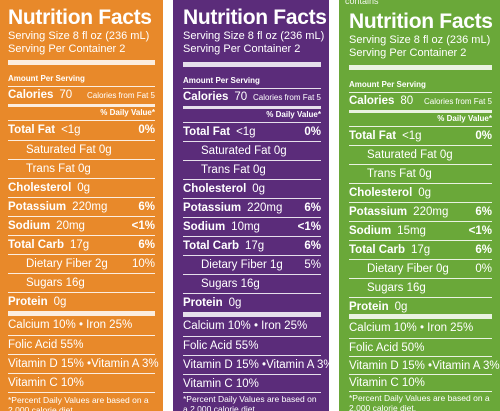 This screenshot has width=500, height=411. I want to click on potassium-value: 220mg, so click(431, 212).